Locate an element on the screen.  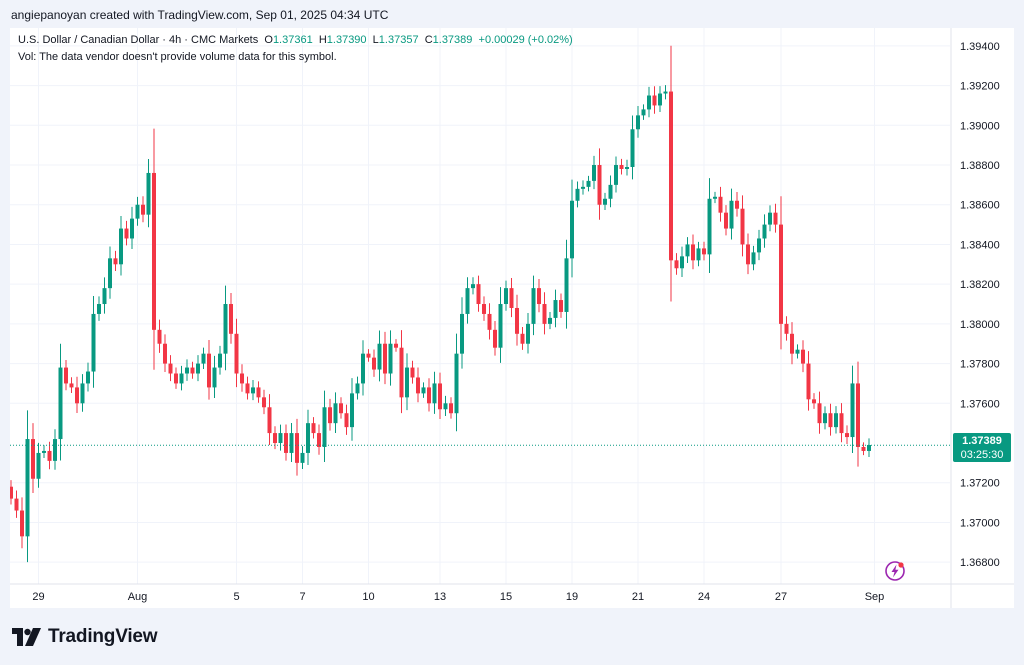
y-tick-label: 1.38000 is located at coordinates (980, 325).